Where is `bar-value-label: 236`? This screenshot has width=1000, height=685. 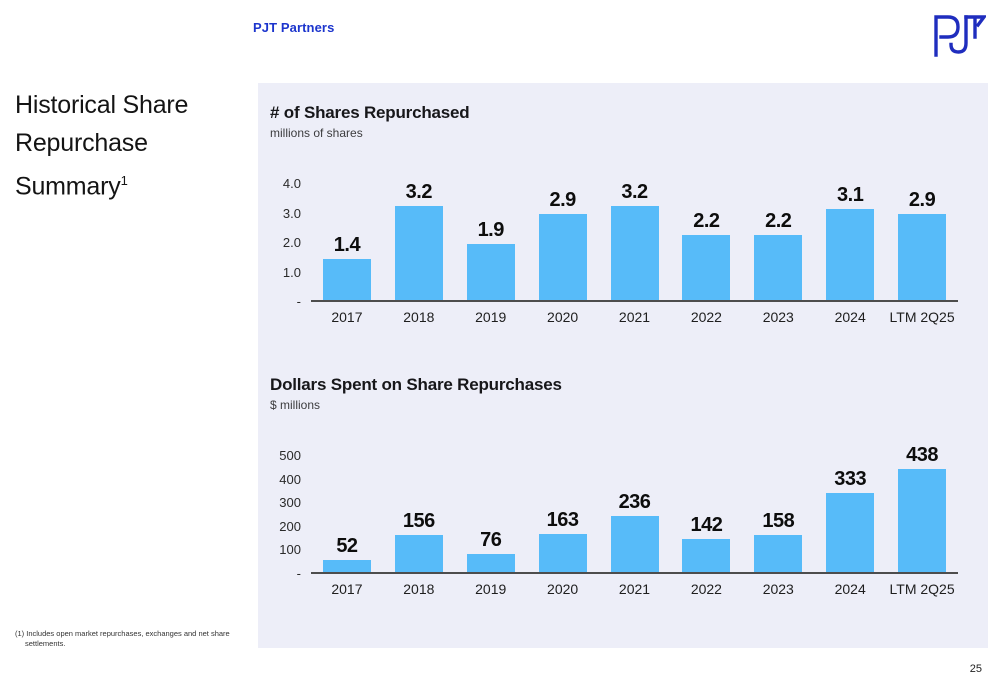
bar-value-label: 236 is located at coordinates (634, 502).